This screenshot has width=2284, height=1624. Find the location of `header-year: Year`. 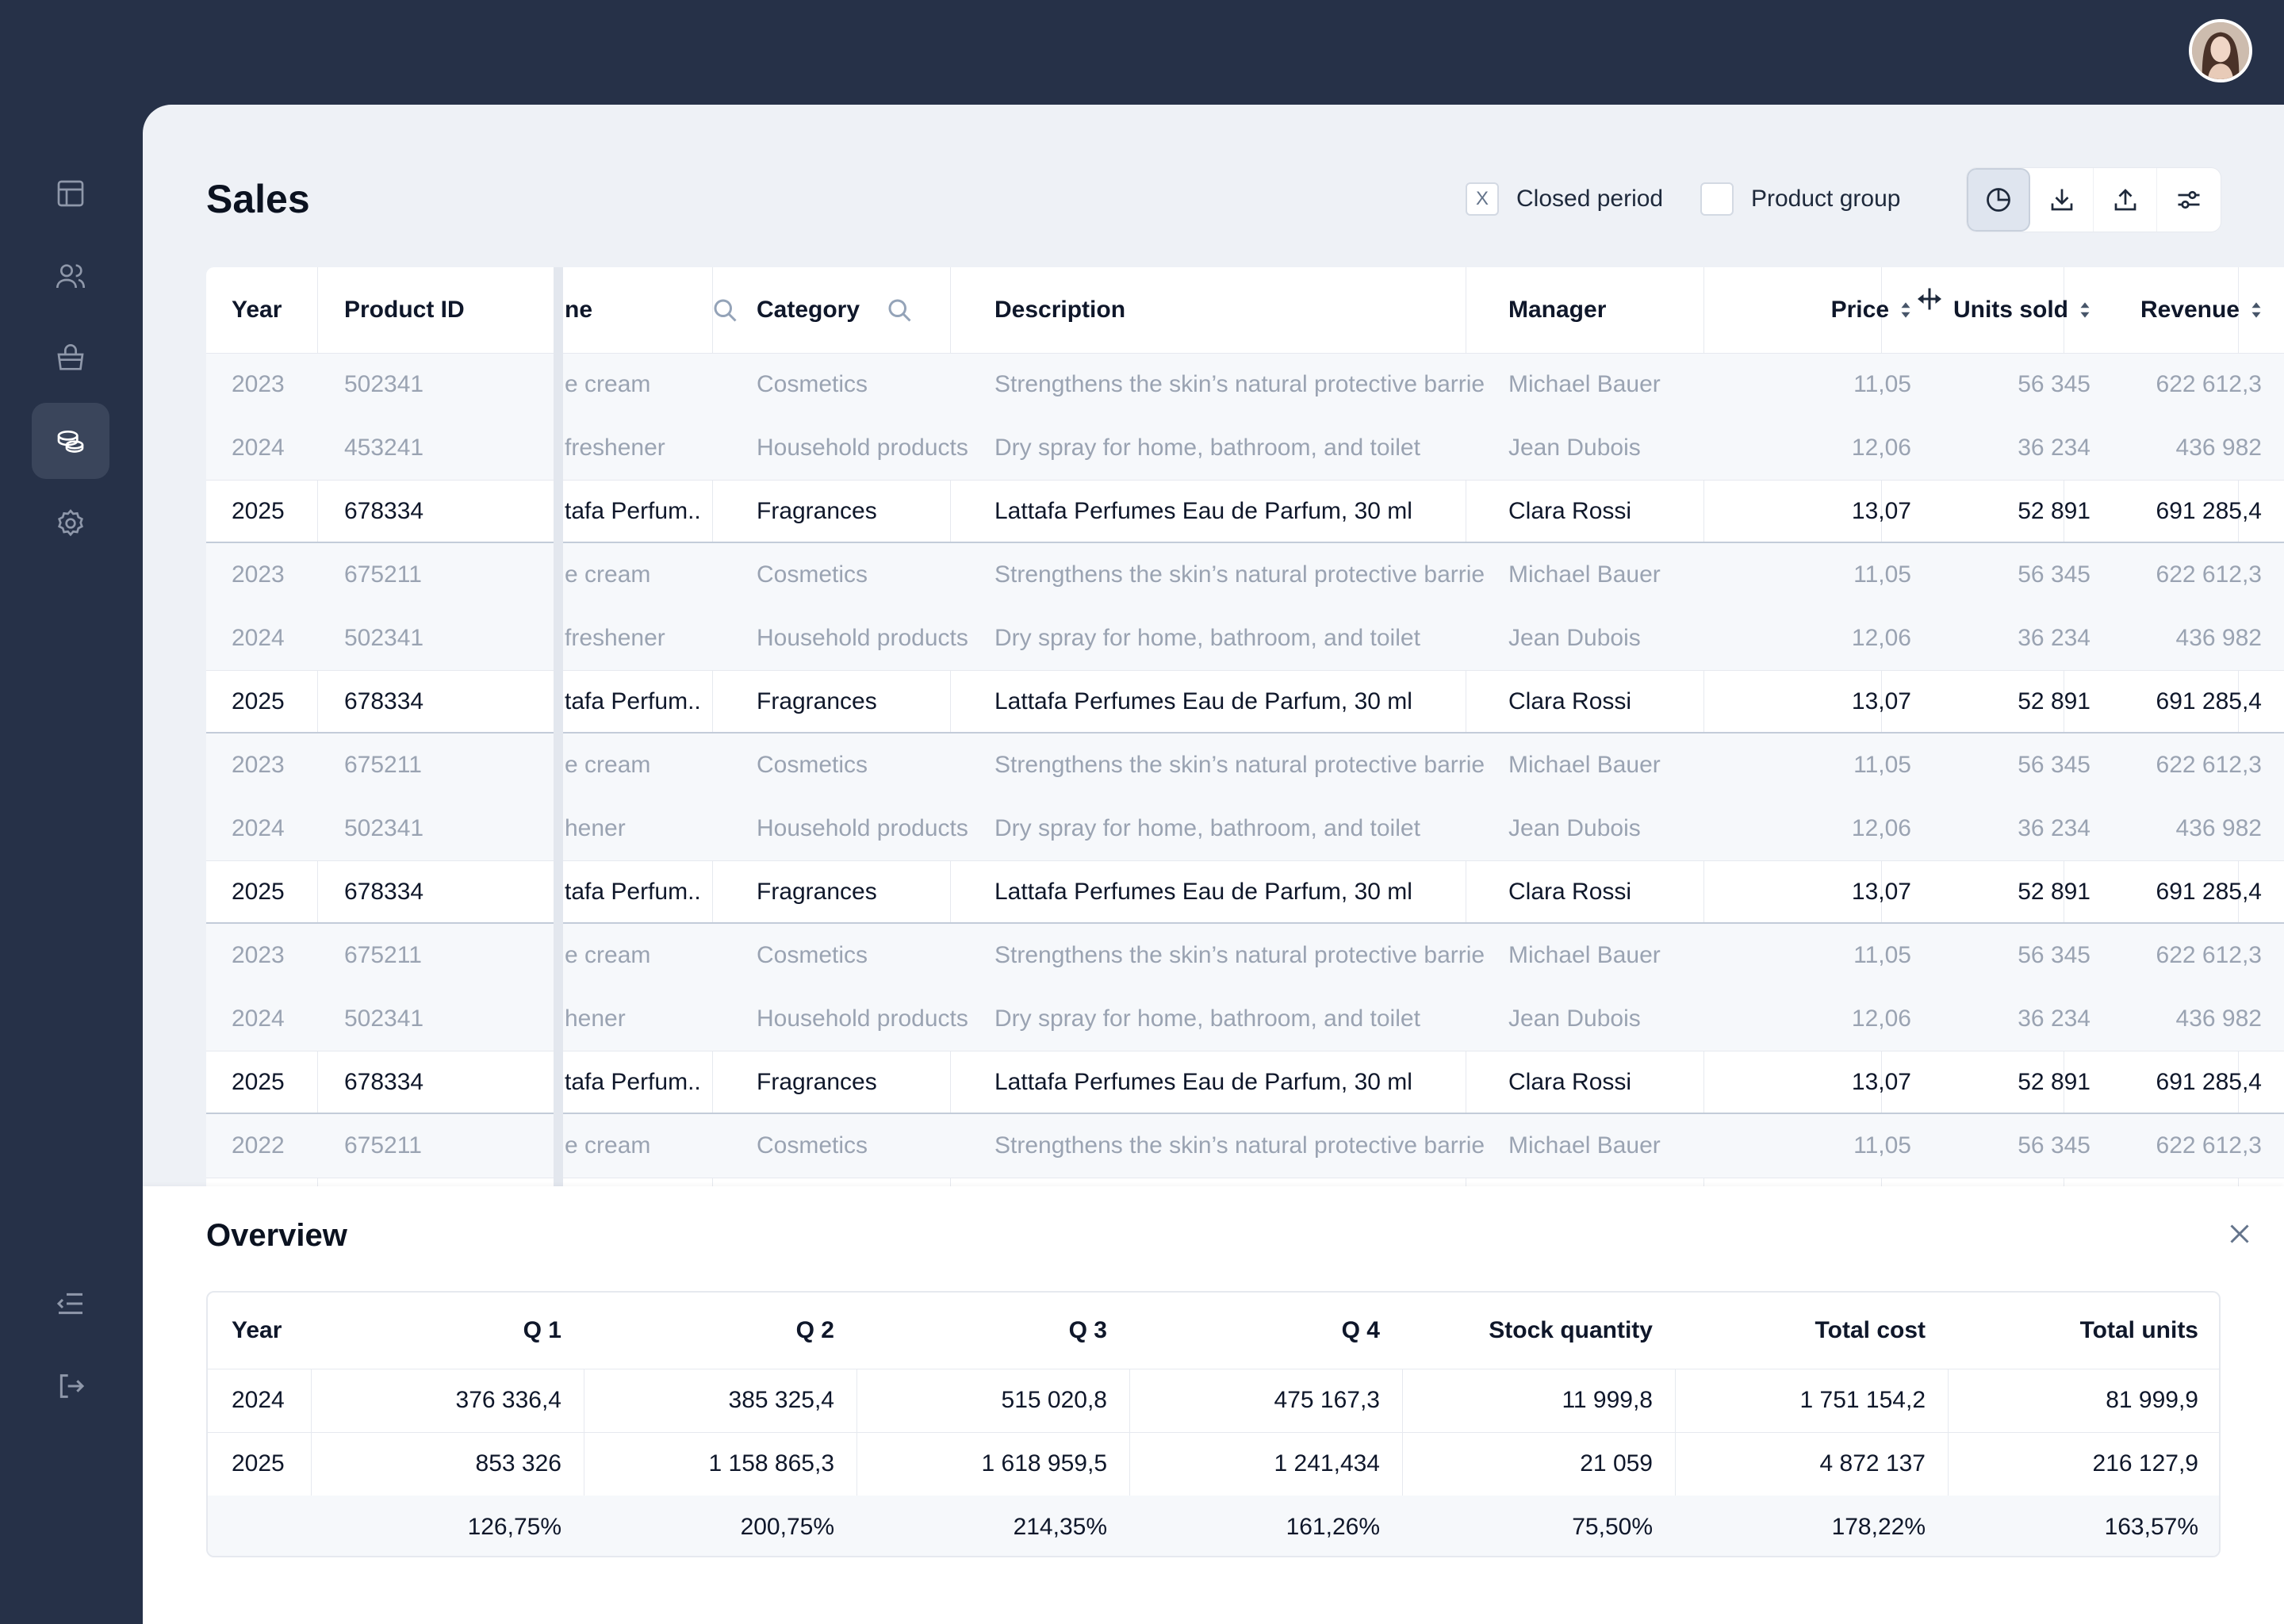

header-year: Year is located at coordinates (275, 310).